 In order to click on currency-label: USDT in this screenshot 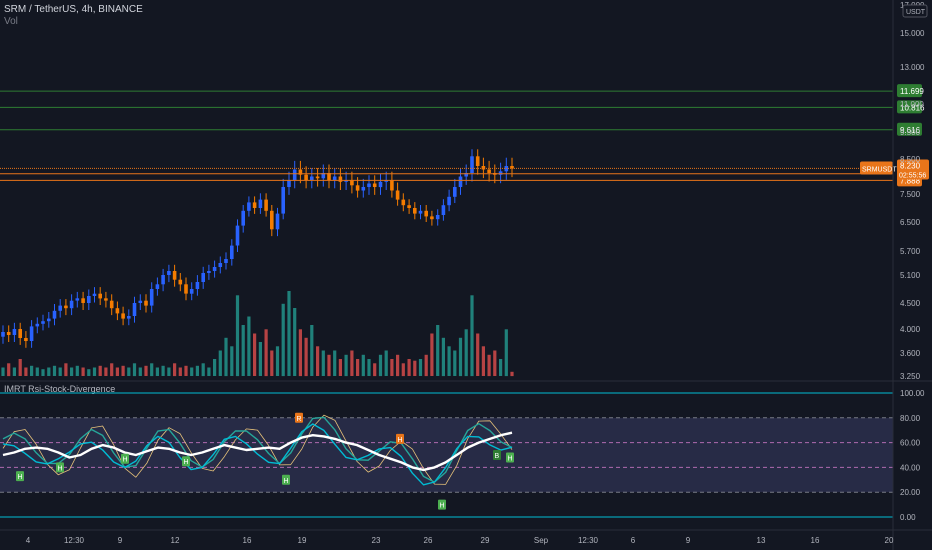, I will do `click(916, 12)`.